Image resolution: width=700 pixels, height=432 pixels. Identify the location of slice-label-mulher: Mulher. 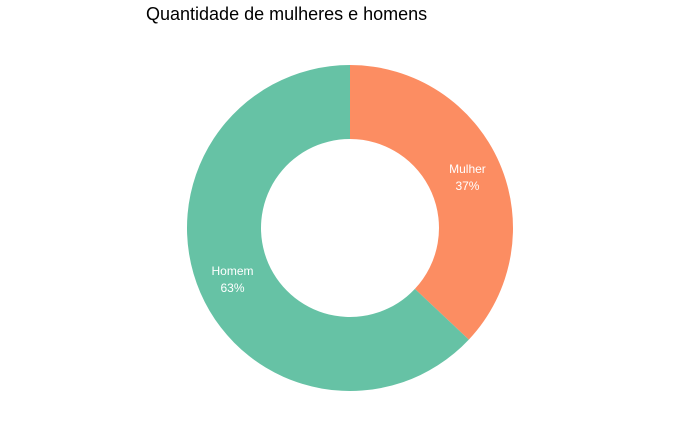
(467, 169).